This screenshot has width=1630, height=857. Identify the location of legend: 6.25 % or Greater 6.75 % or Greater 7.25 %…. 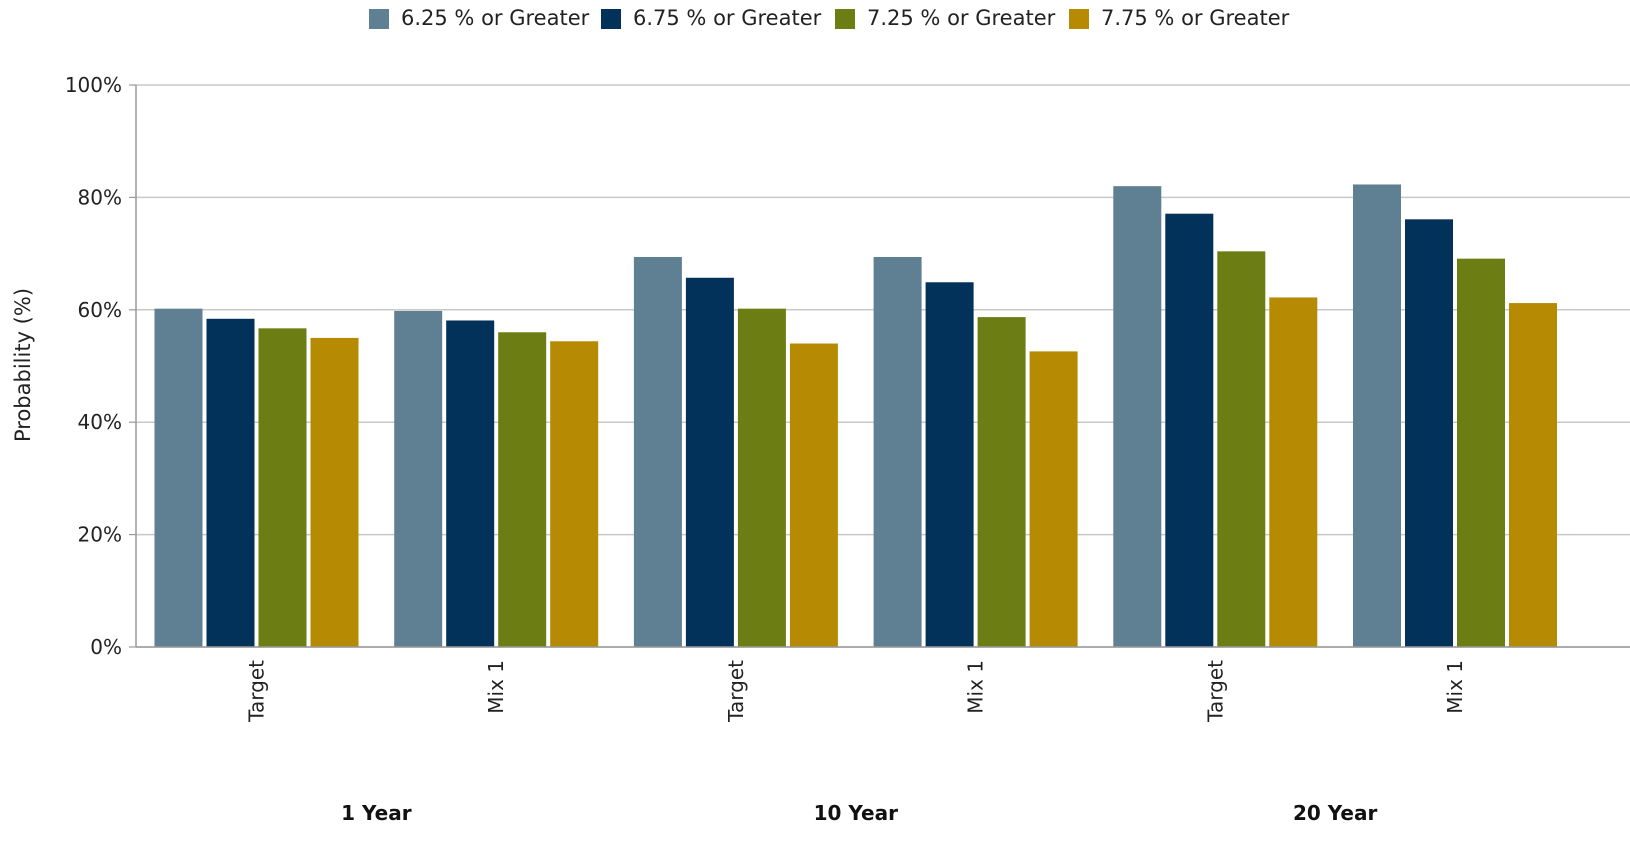
(829, 18).